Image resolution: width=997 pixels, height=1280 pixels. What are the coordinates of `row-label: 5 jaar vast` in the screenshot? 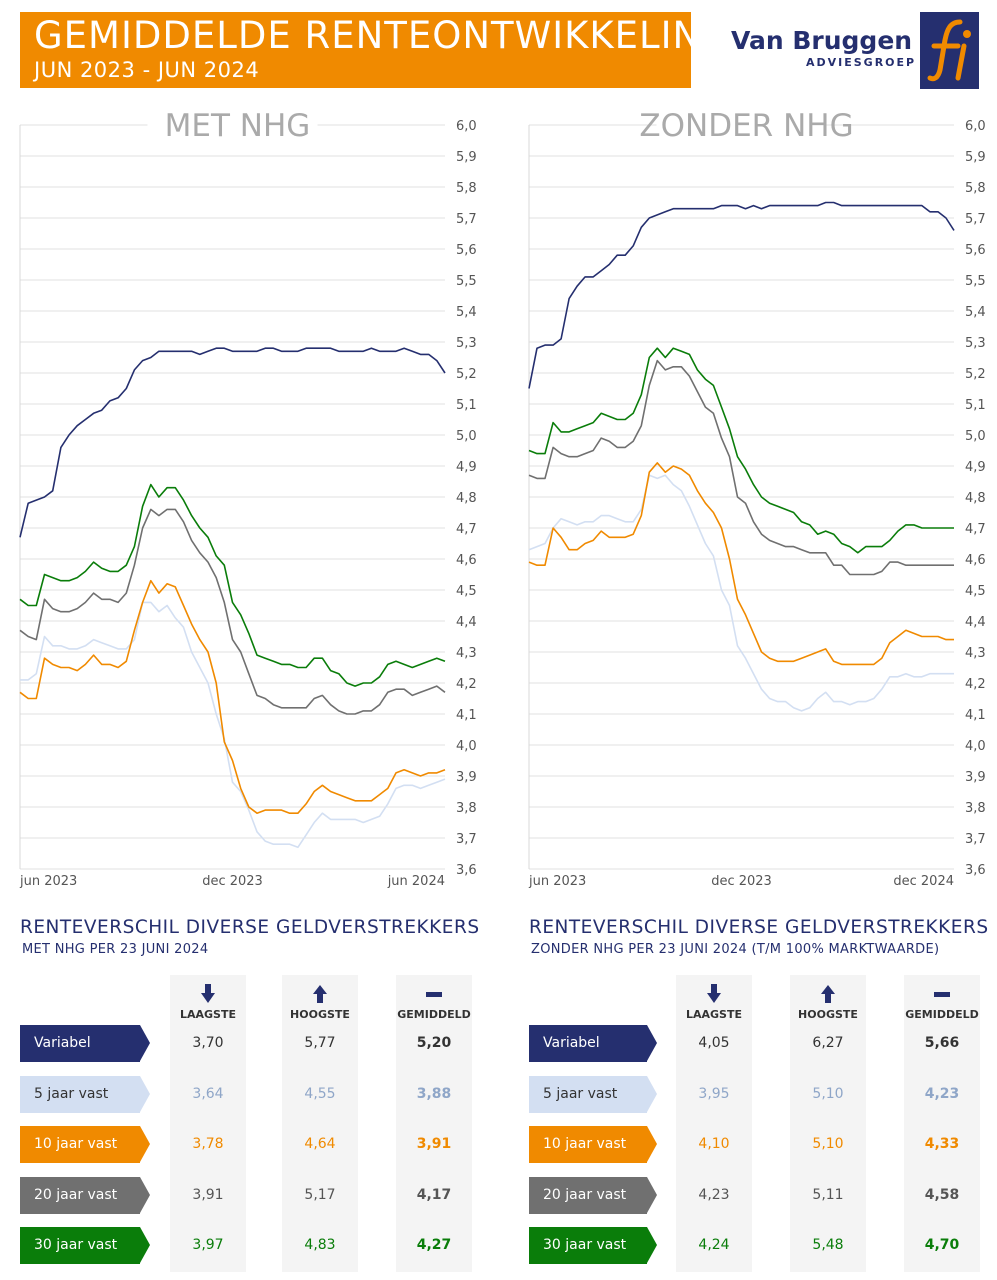 It's located at (85, 1094).